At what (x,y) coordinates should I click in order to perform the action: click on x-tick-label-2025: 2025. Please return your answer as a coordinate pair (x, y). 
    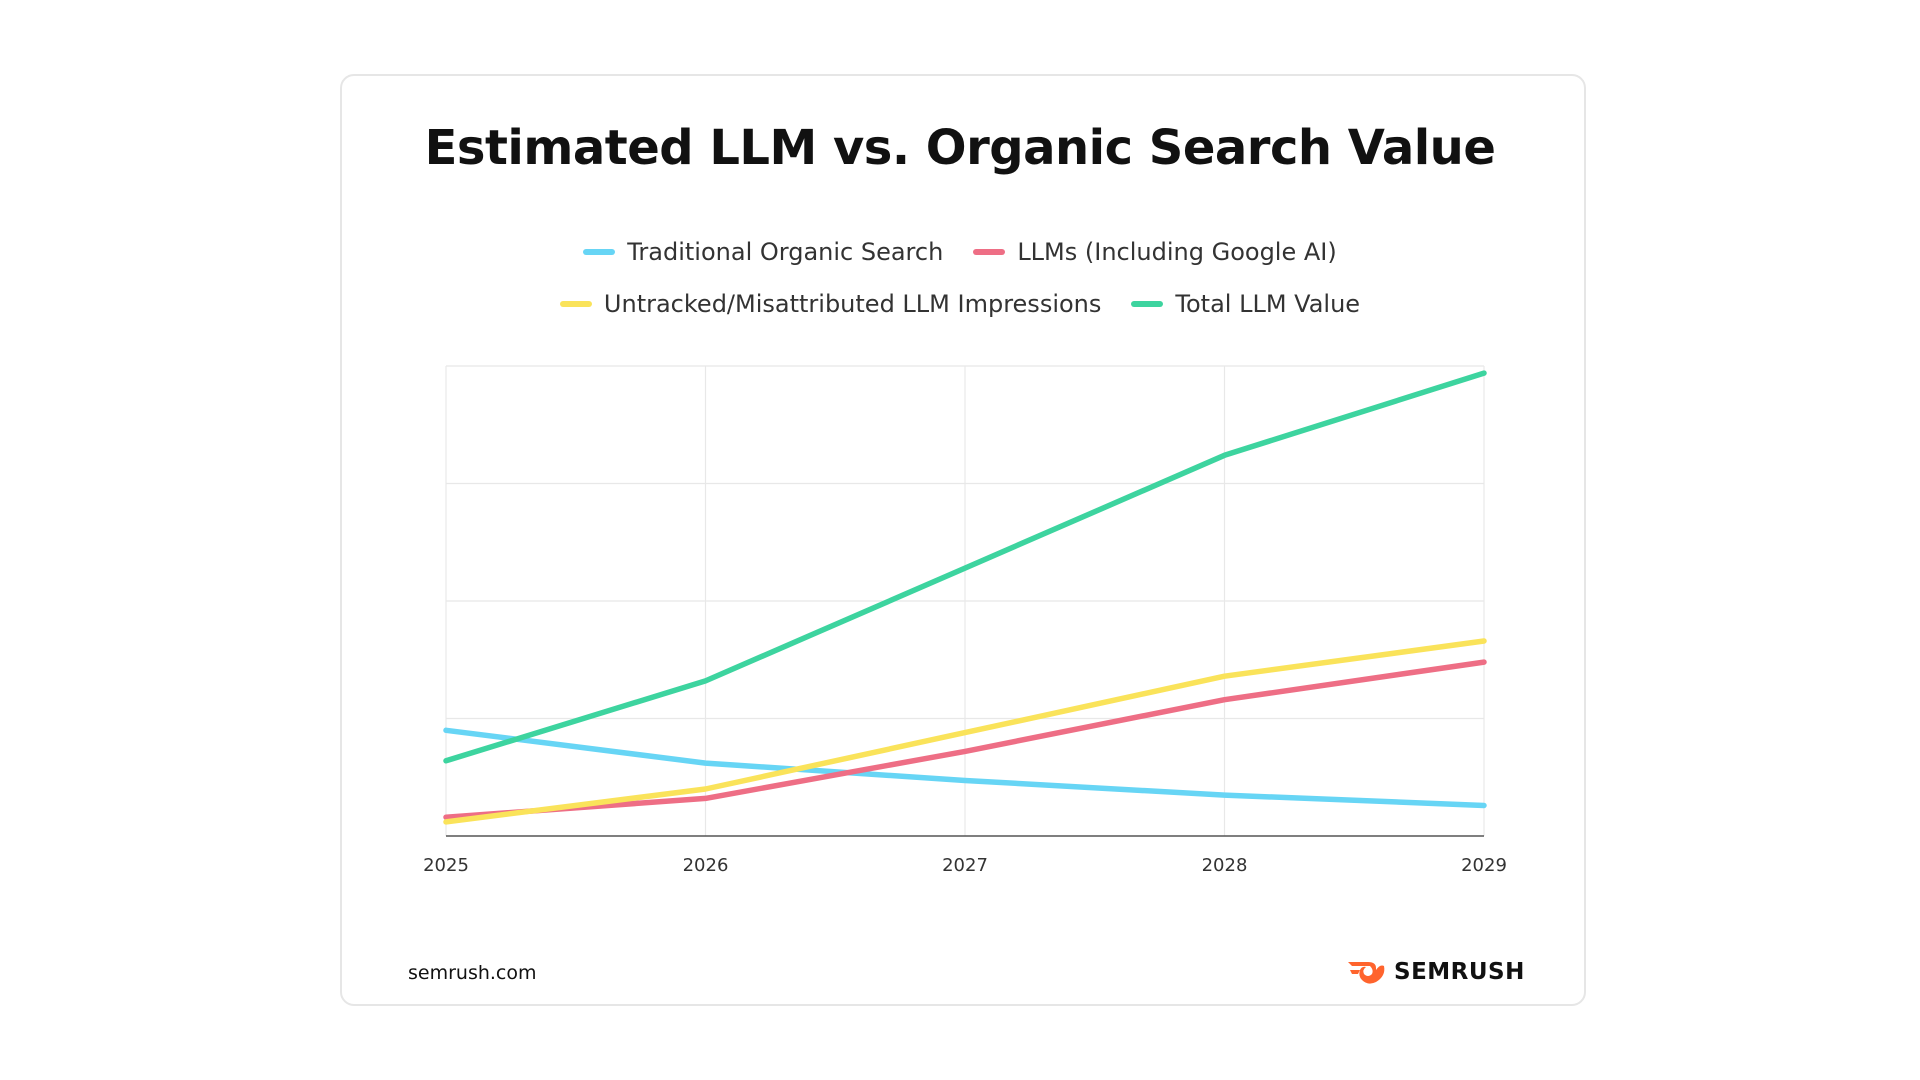
    Looking at the image, I should click on (446, 865).